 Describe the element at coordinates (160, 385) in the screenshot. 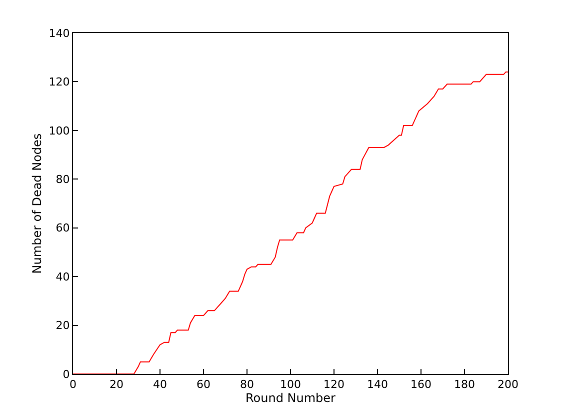

I see `x-tick-label: 40` at that location.